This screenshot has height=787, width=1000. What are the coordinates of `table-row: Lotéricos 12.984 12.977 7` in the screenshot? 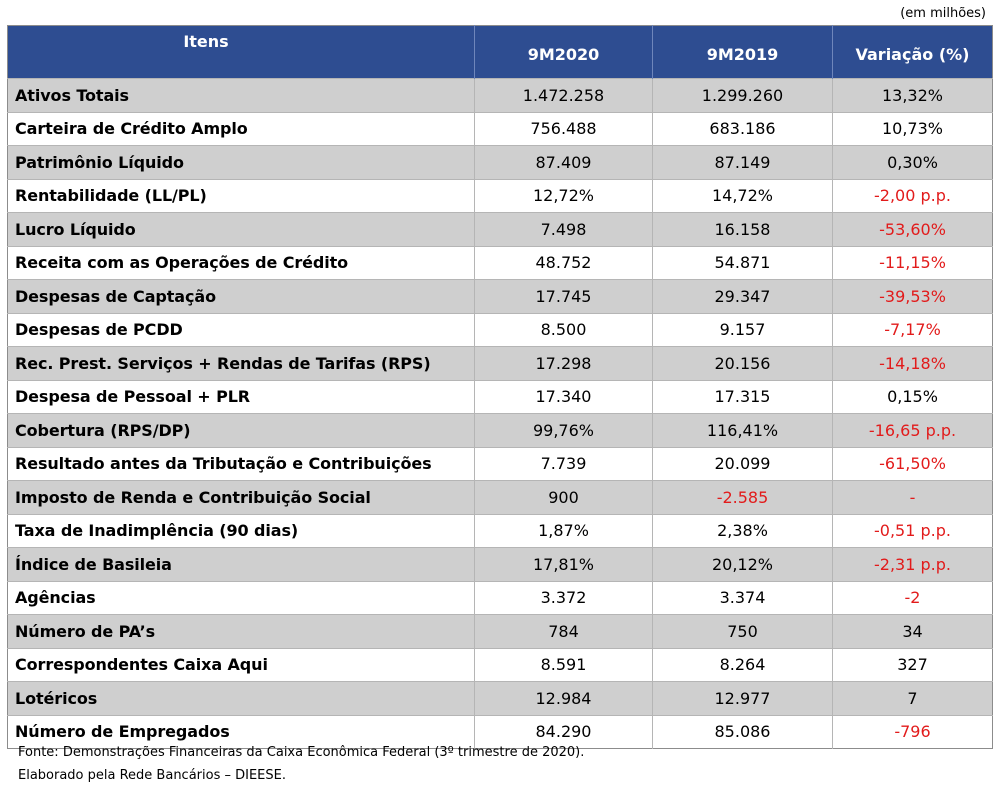 It's located at (500, 698).